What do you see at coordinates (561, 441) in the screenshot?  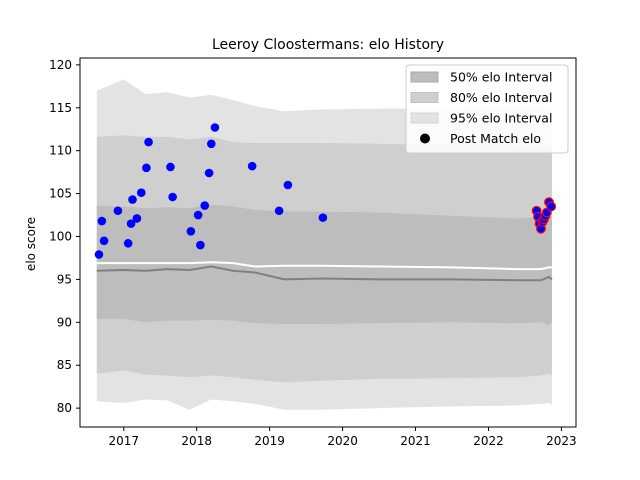 I see `x-tick-label: 2023` at bounding box center [561, 441].